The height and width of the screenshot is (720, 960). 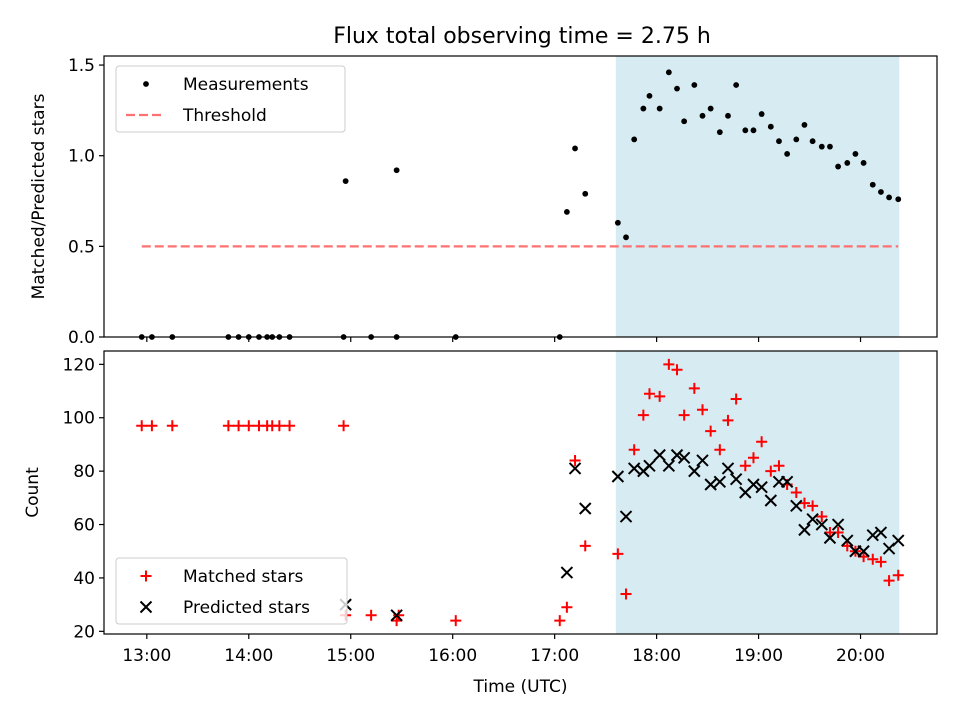 What do you see at coordinates (224, 116) in the screenshot?
I see `threshold-legend-label: Threshold` at bounding box center [224, 116].